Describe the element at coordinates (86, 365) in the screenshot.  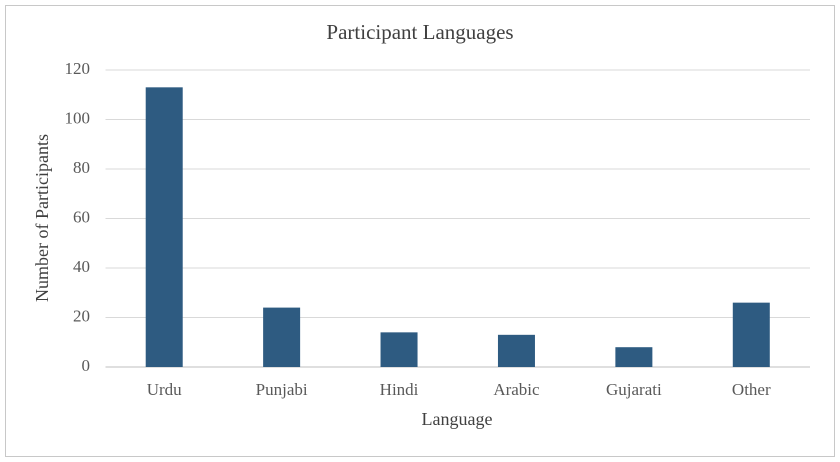
I see `y-tick-label: 0` at that location.